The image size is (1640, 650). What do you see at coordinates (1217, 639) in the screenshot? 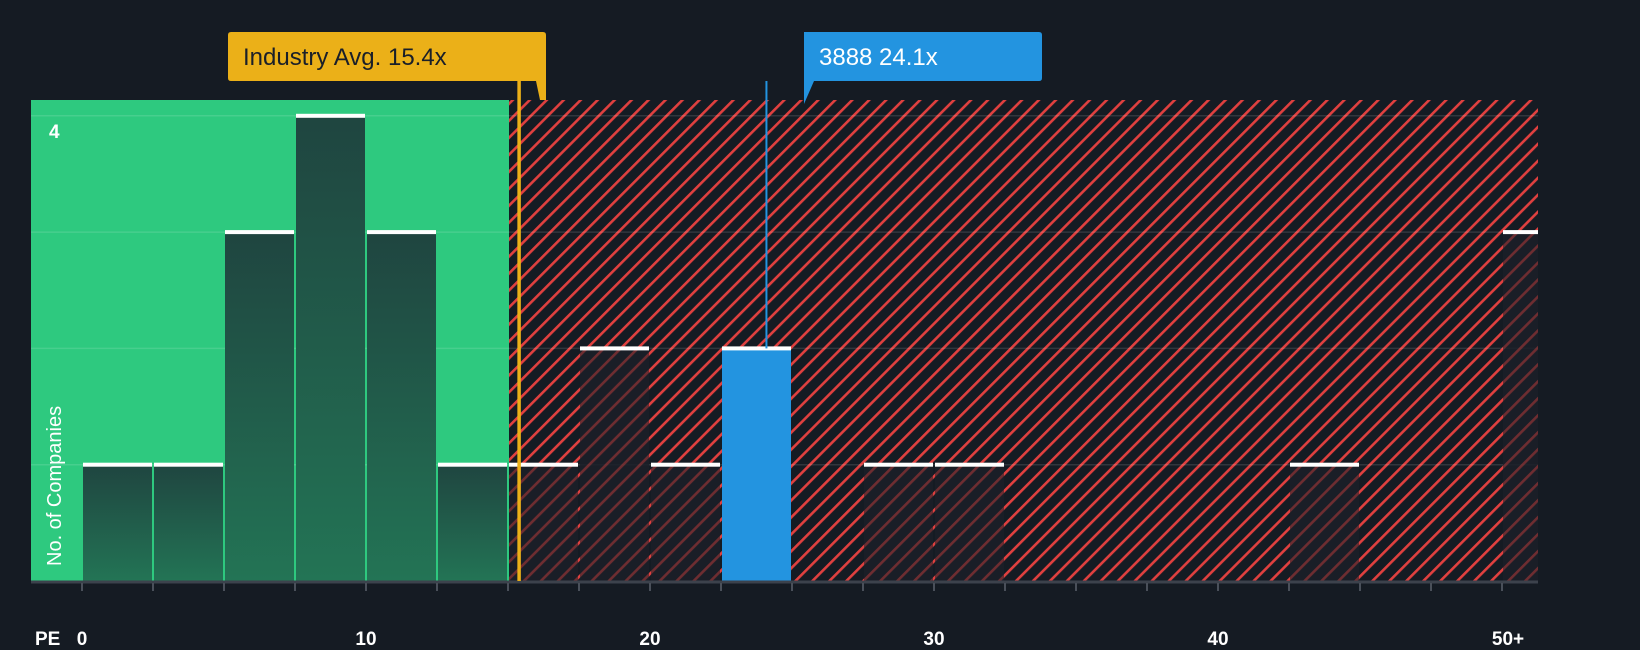
I see `x-tick-label: 40` at bounding box center [1217, 639].